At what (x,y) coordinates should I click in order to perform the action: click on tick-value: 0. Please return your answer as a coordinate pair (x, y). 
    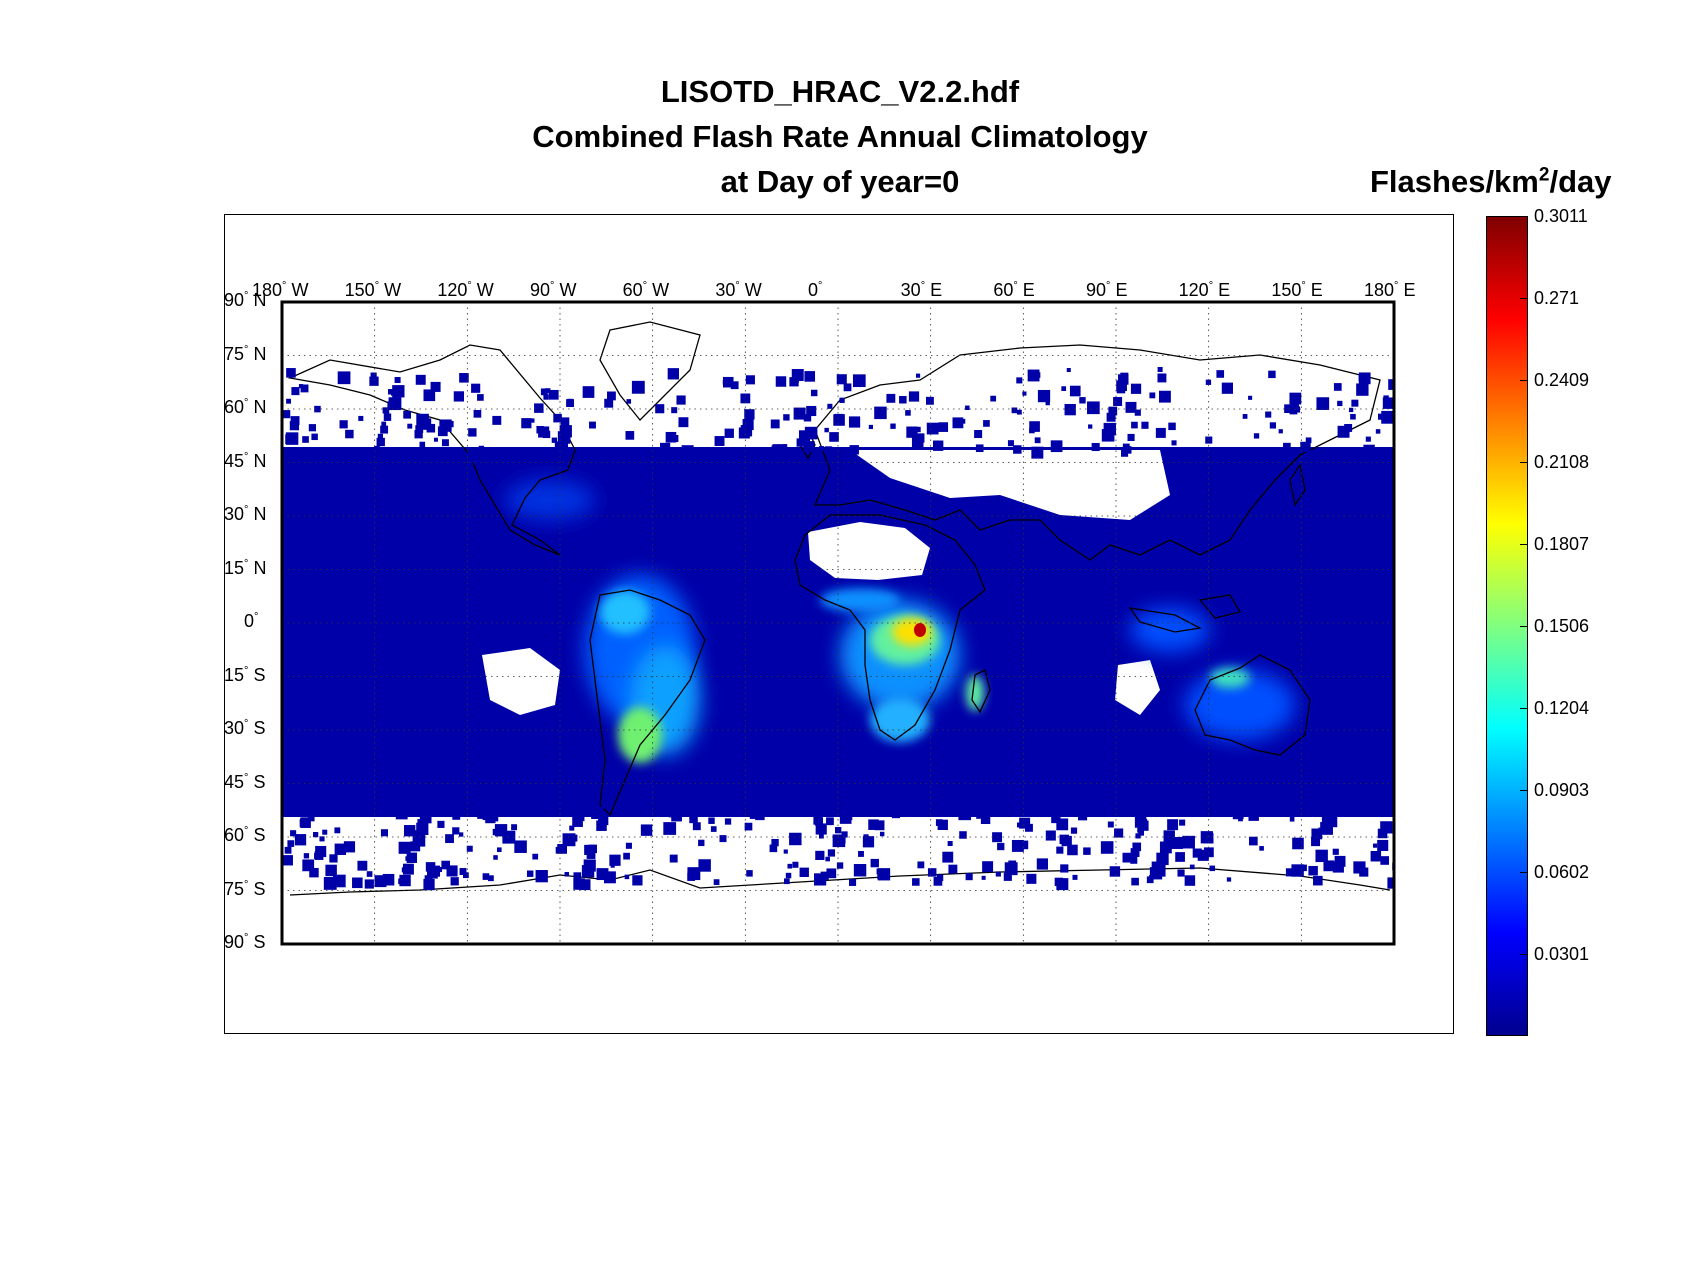
    Looking at the image, I should click on (813, 290).